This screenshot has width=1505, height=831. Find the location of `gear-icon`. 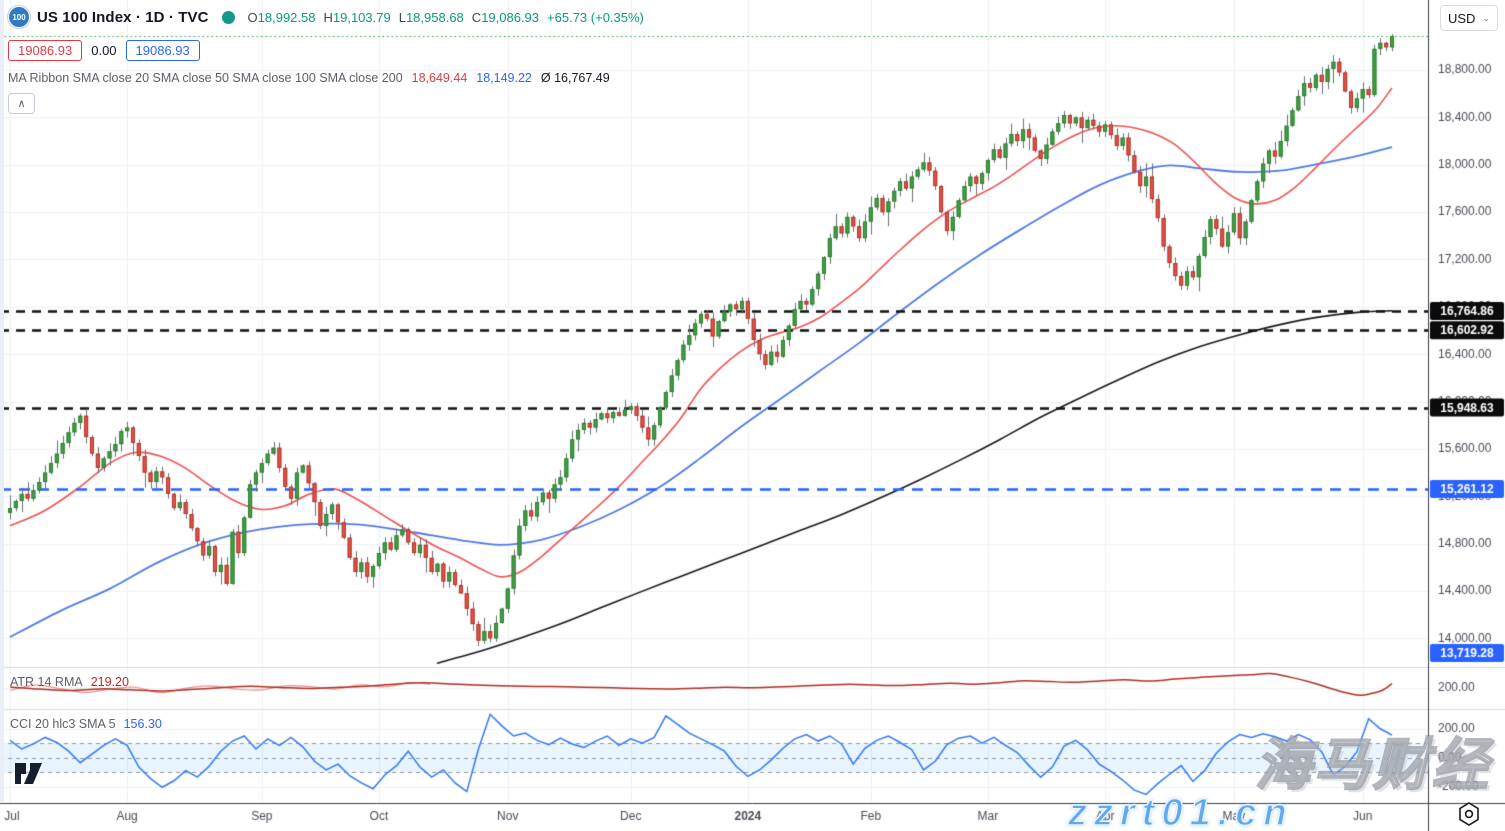

gear-icon is located at coordinates (1469, 814).